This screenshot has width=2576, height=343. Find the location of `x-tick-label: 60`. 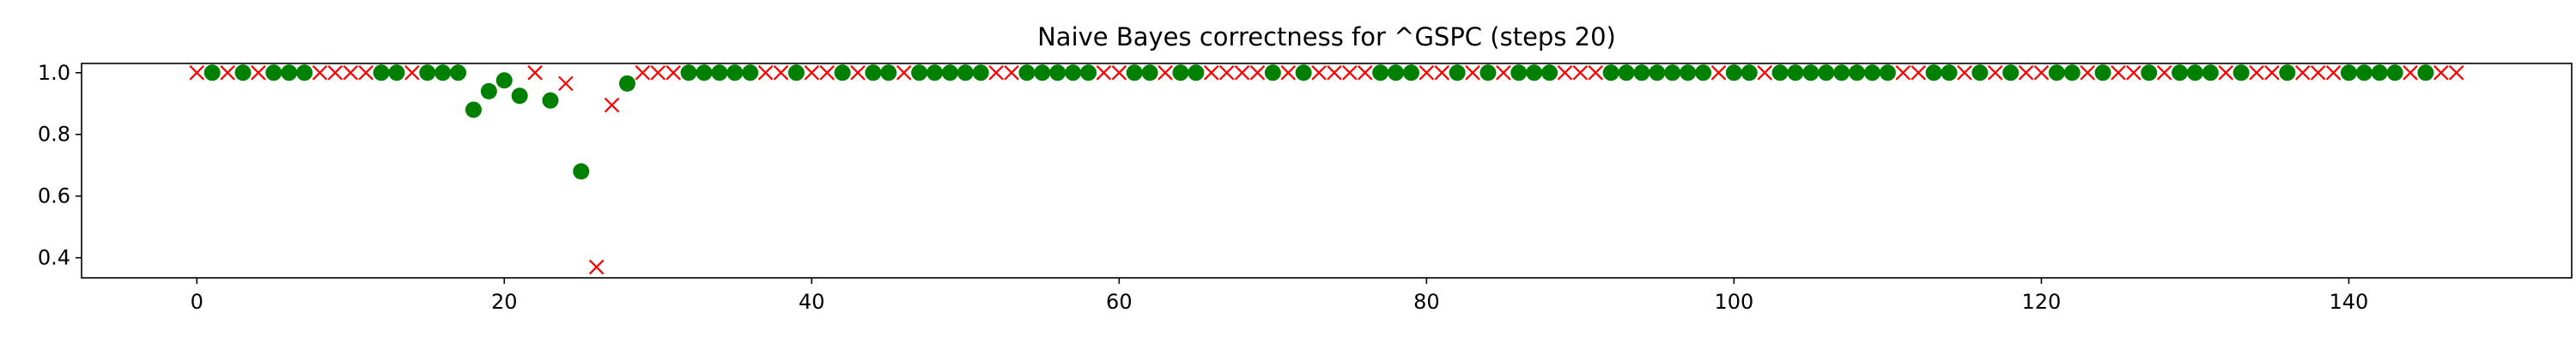

x-tick-label: 60 is located at coordinates (1119, 302).